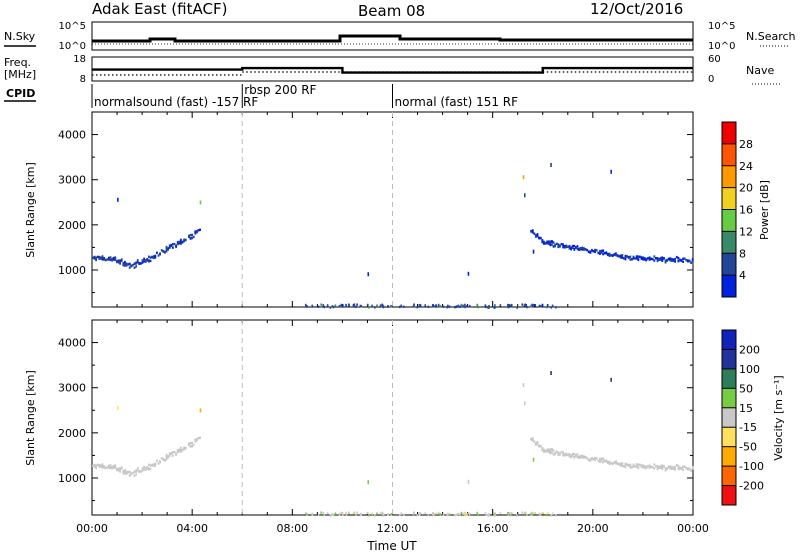  I want to click on y-tick-label: 2000, so click(72, 225).